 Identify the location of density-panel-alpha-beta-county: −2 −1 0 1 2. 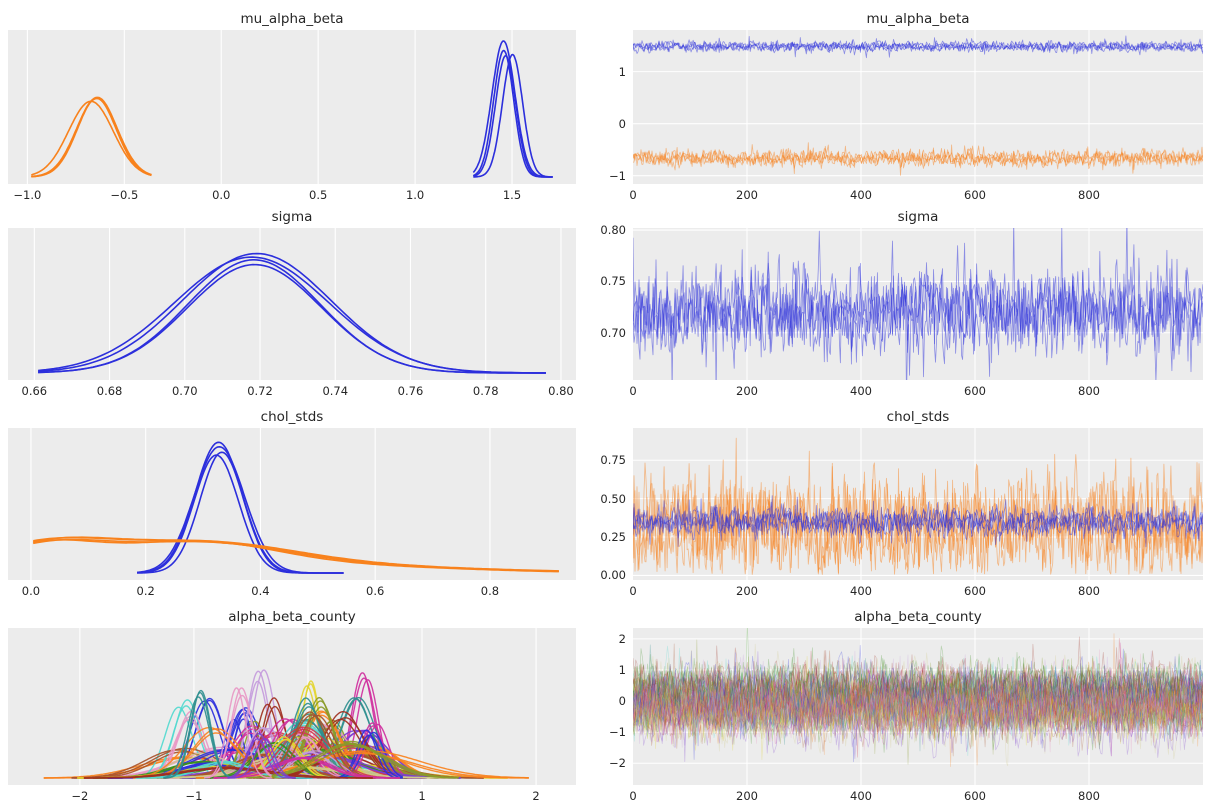
(292, 715).